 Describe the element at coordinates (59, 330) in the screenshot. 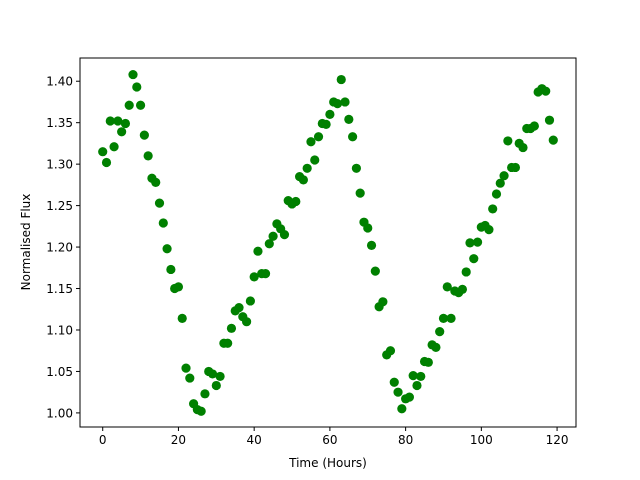

I see `y-tick-label: 1.10` at that location.